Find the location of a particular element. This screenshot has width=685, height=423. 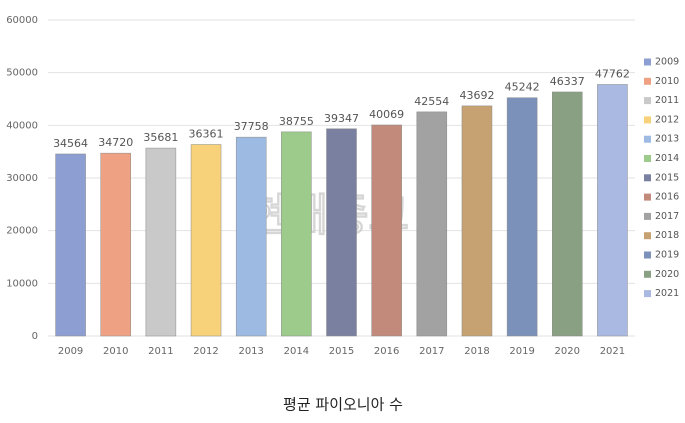

x-tick-label: 2016 is located at coordinates (386, 351).